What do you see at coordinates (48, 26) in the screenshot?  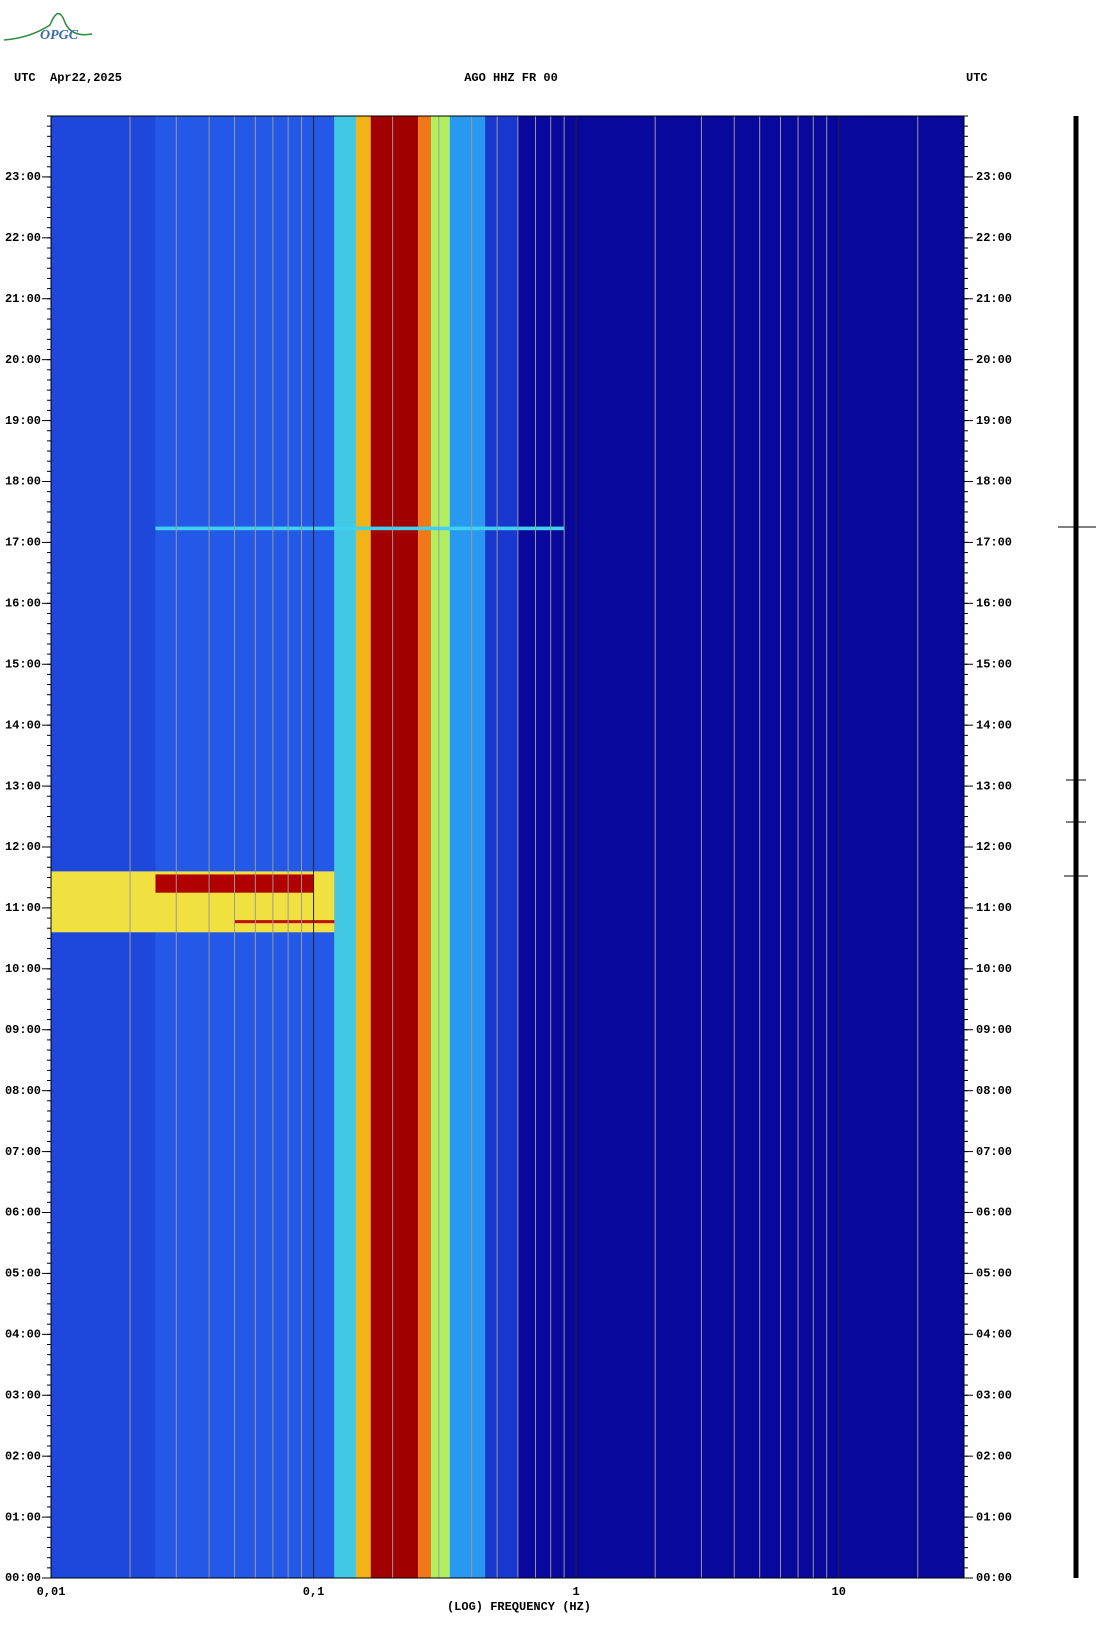 I see `logo-curve` at bounding box center [48, 26].